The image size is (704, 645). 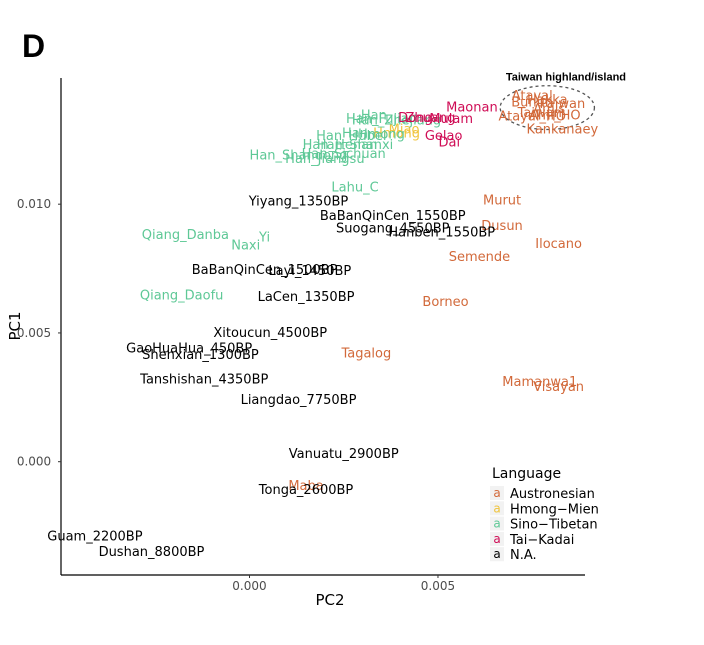 I want to click on x-ticks: 0.000 0.005, so click(x=343, y=584).